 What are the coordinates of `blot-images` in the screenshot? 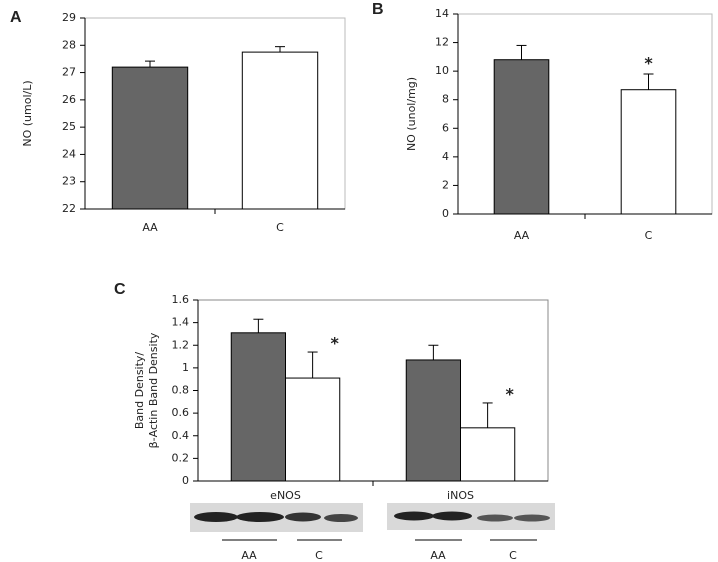 It's located at (372, 522).